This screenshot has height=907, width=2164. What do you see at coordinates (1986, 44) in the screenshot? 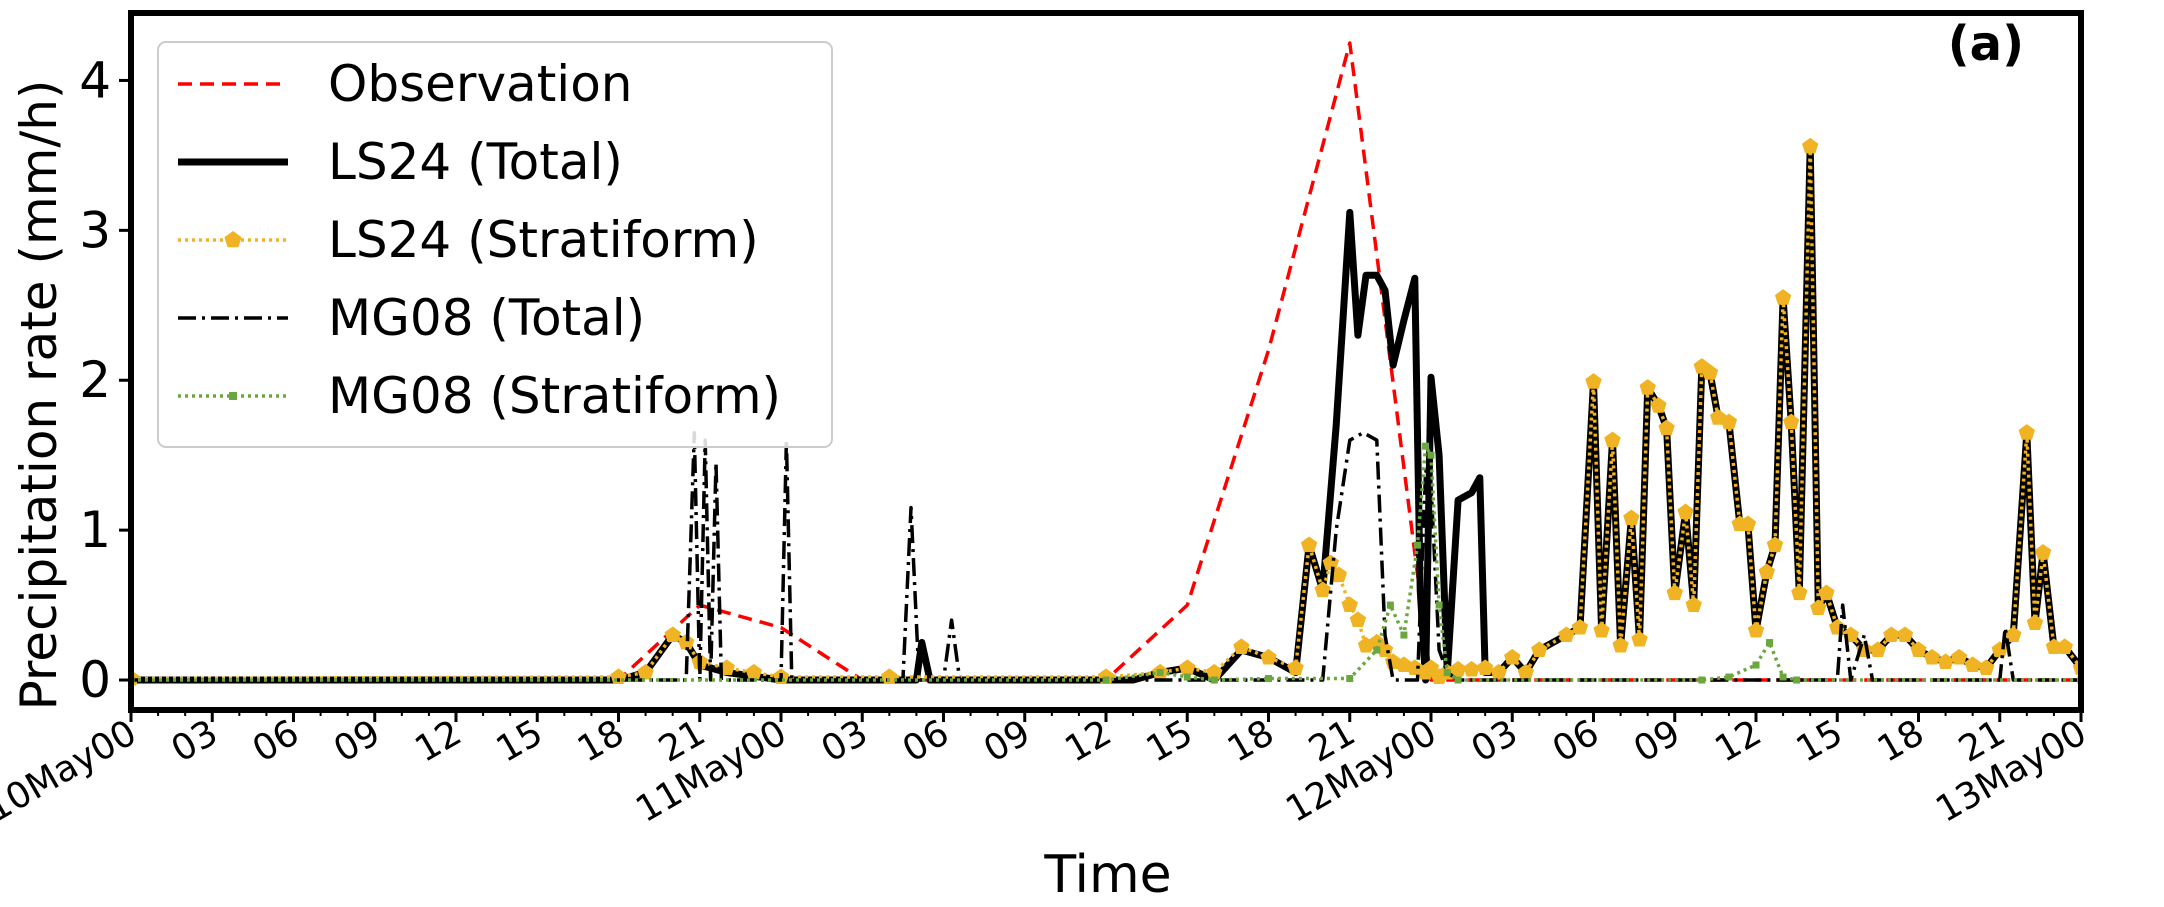
I see `panel-label: (a)` at bounding box center [1986, 44].